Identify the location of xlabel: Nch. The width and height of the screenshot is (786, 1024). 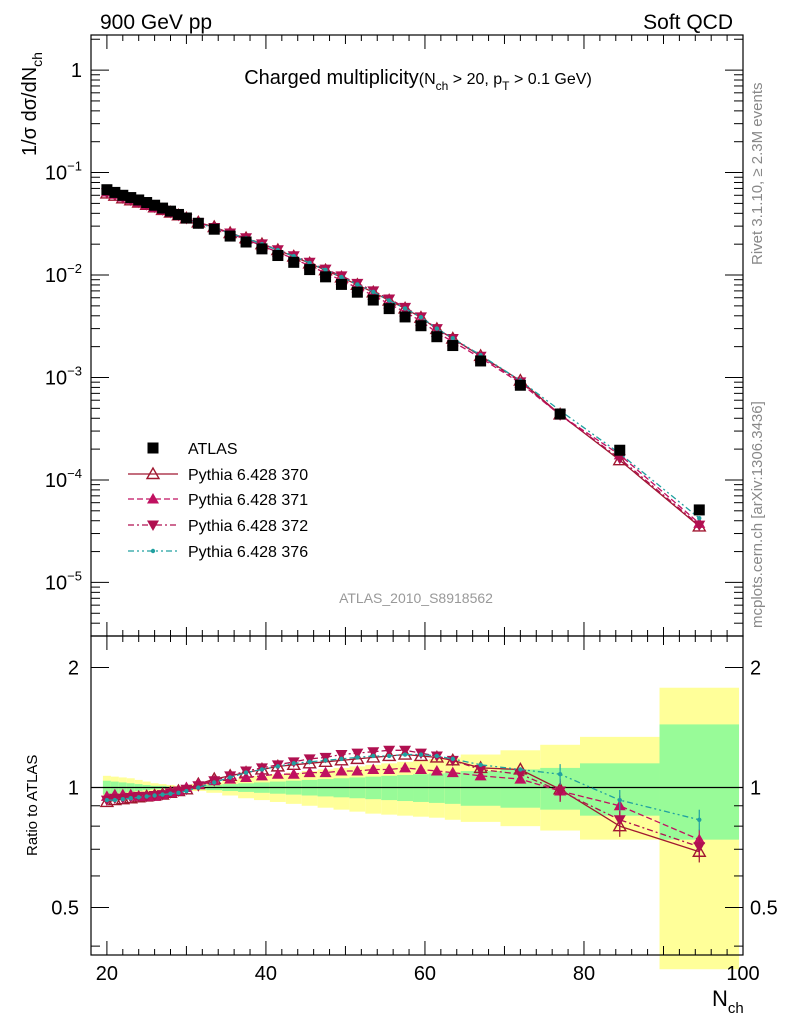
(728, 1001).